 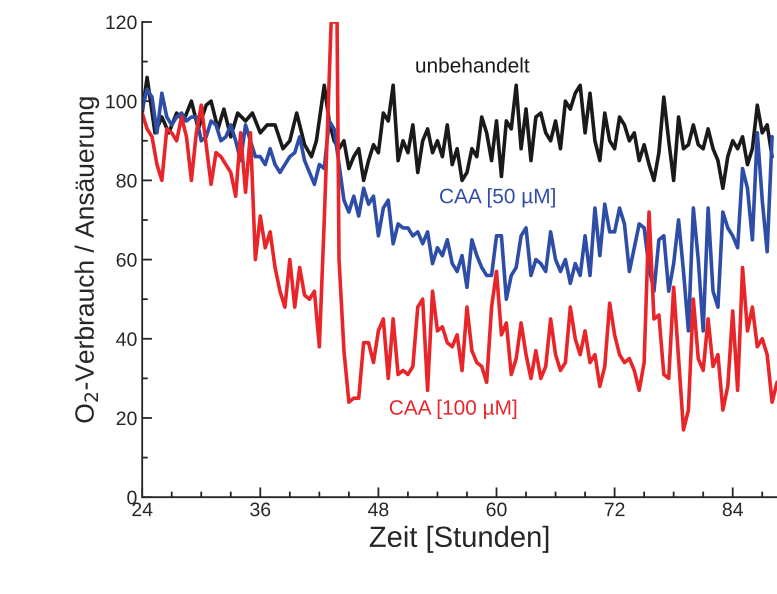 What do you see at coordinates (87, 259) in the screenshot?
I see `y-axis-title: O$_{2}$-Verbrauch / Ansäuerung` at bounding box center [87, 259].